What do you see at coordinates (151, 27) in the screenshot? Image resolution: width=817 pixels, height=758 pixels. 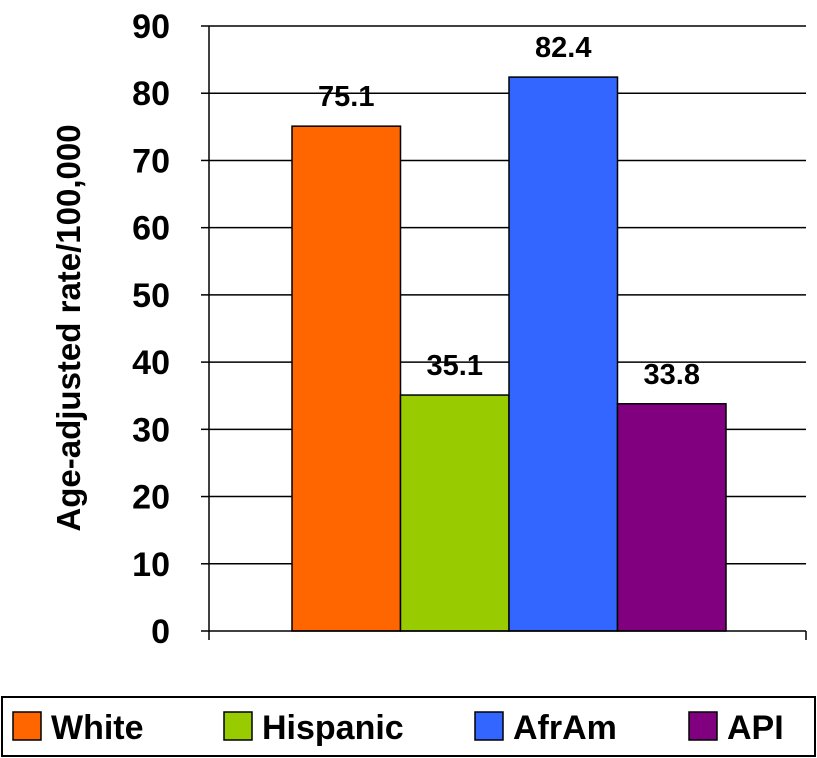 I see `y-tick-label: 90` at bounding box center [151, 27].